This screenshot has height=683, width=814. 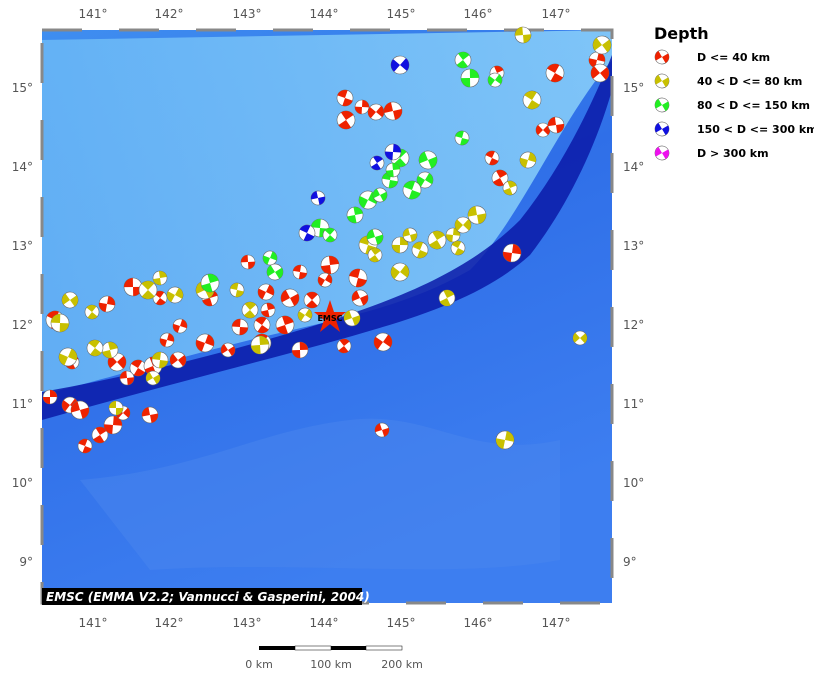 What do you see at coordinates (93, 623) in the screenshot?
I see `lon-label: 141°` at bounding box center [93, 623].